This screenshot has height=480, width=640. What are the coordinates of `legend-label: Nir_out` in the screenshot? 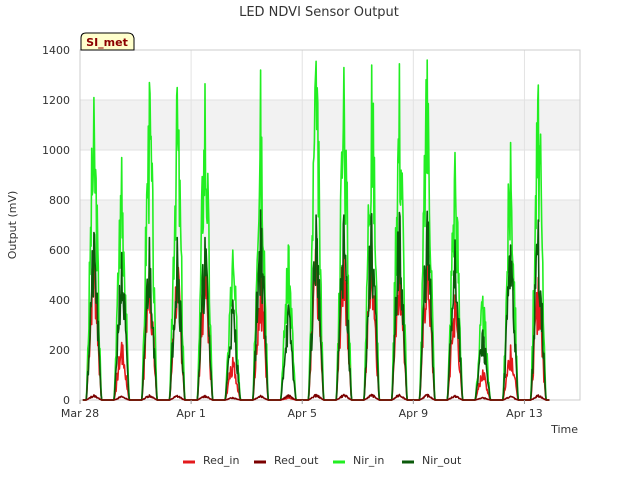 It's located at (442, 460).